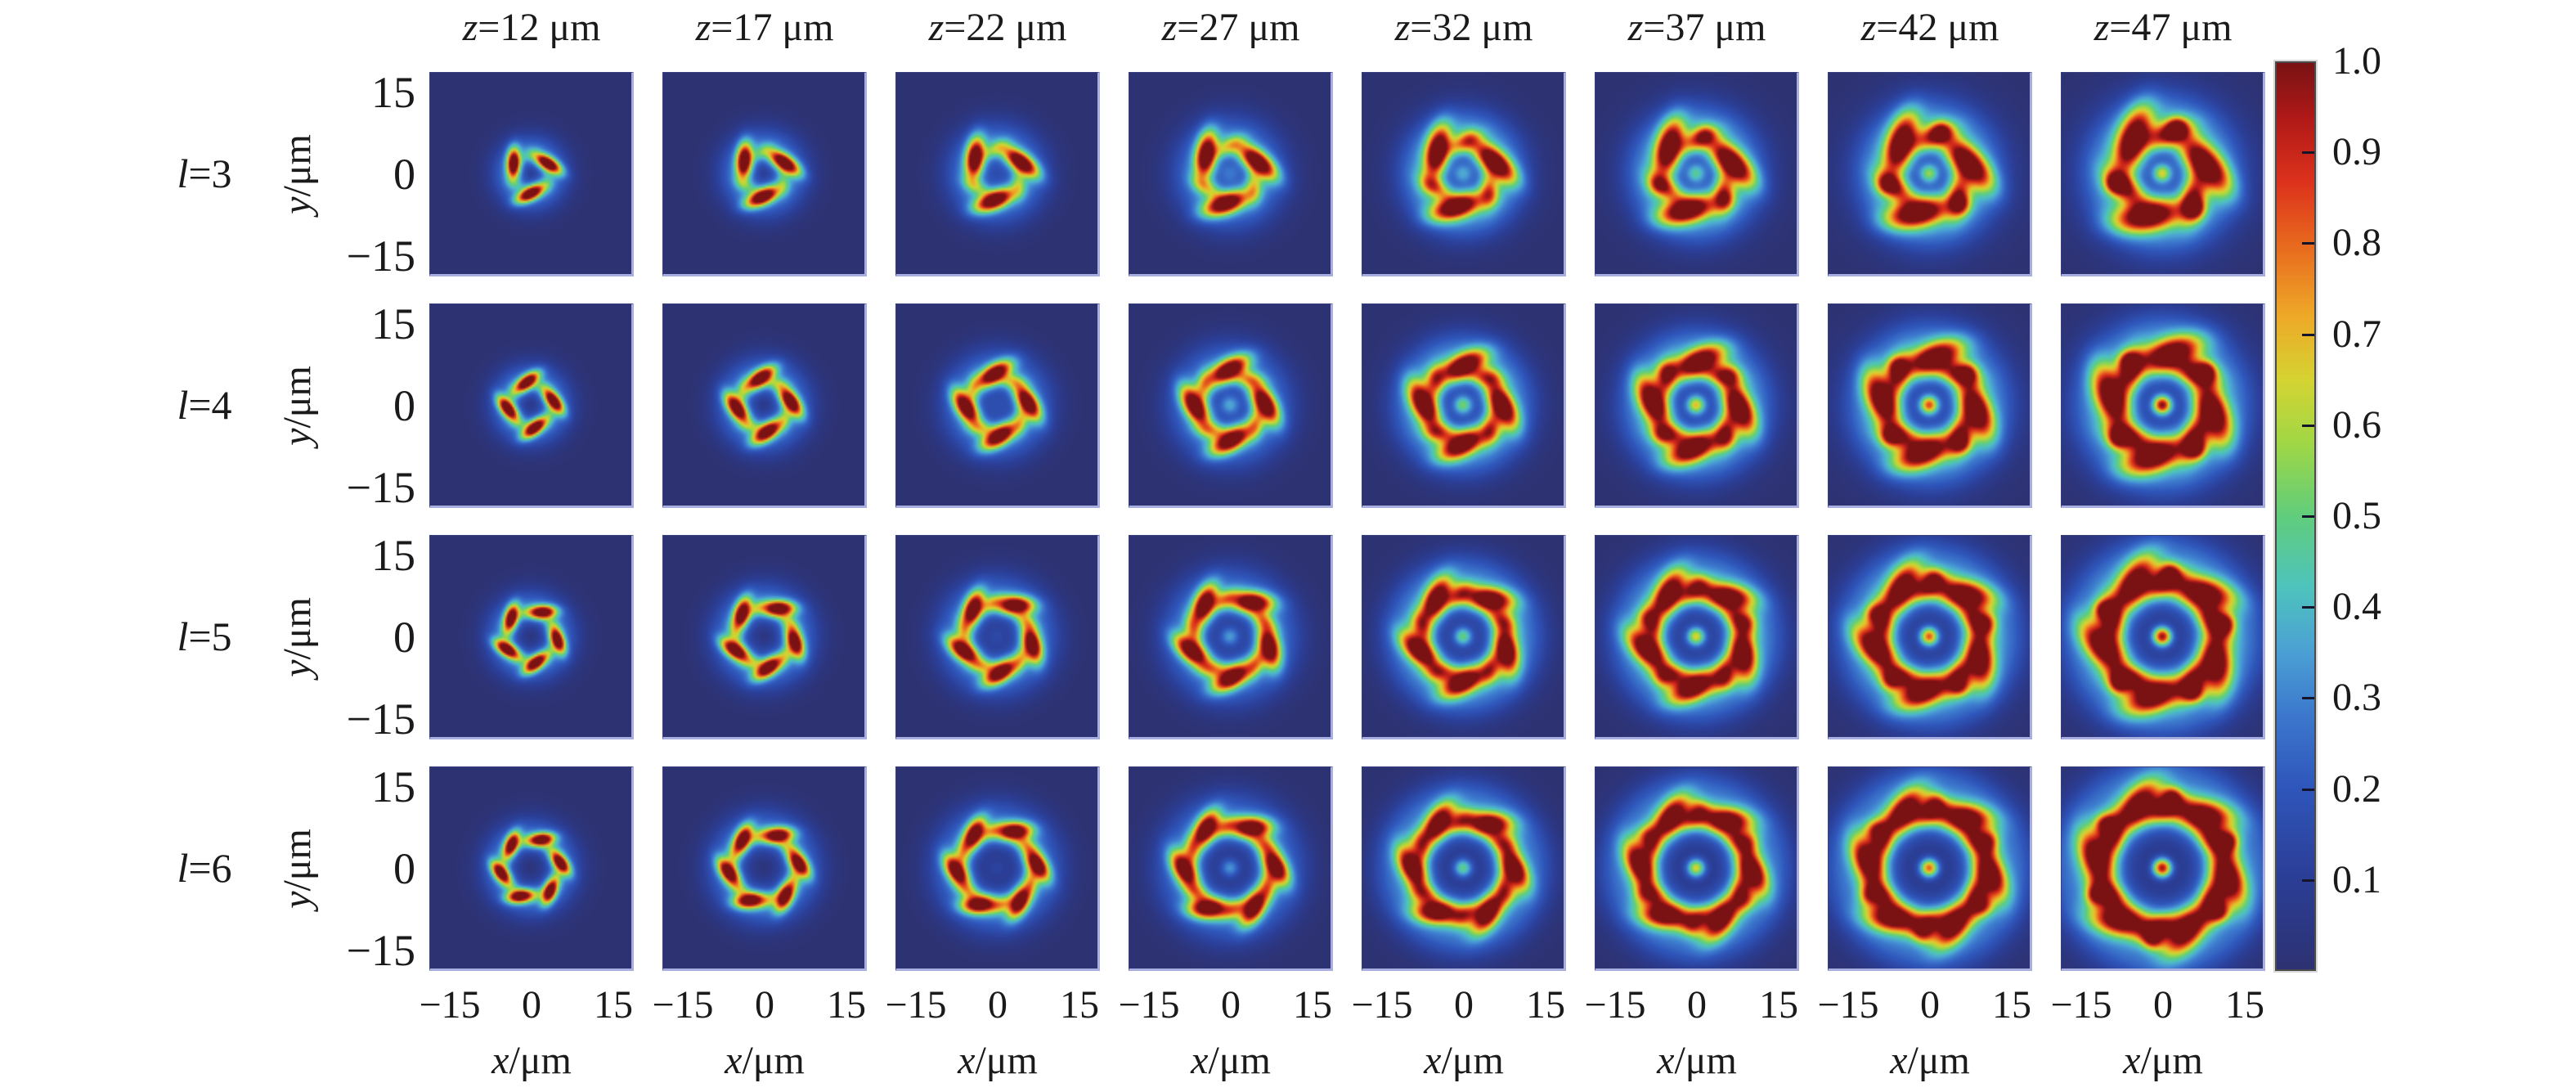  What do you see at coordinates (404, 175) in the screenshot?
I see `y-tick-row1-0: 0` at bounding box center [404, 175].